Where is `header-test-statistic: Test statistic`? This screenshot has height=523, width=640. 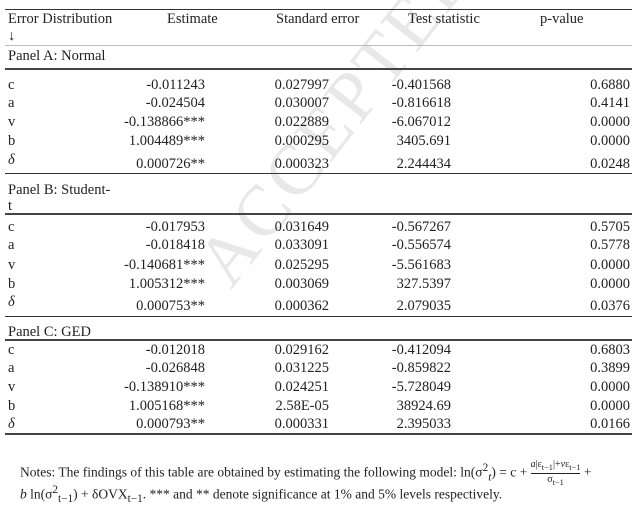 header-test-statistic: Test statistic is located at coordinates (444, 19).